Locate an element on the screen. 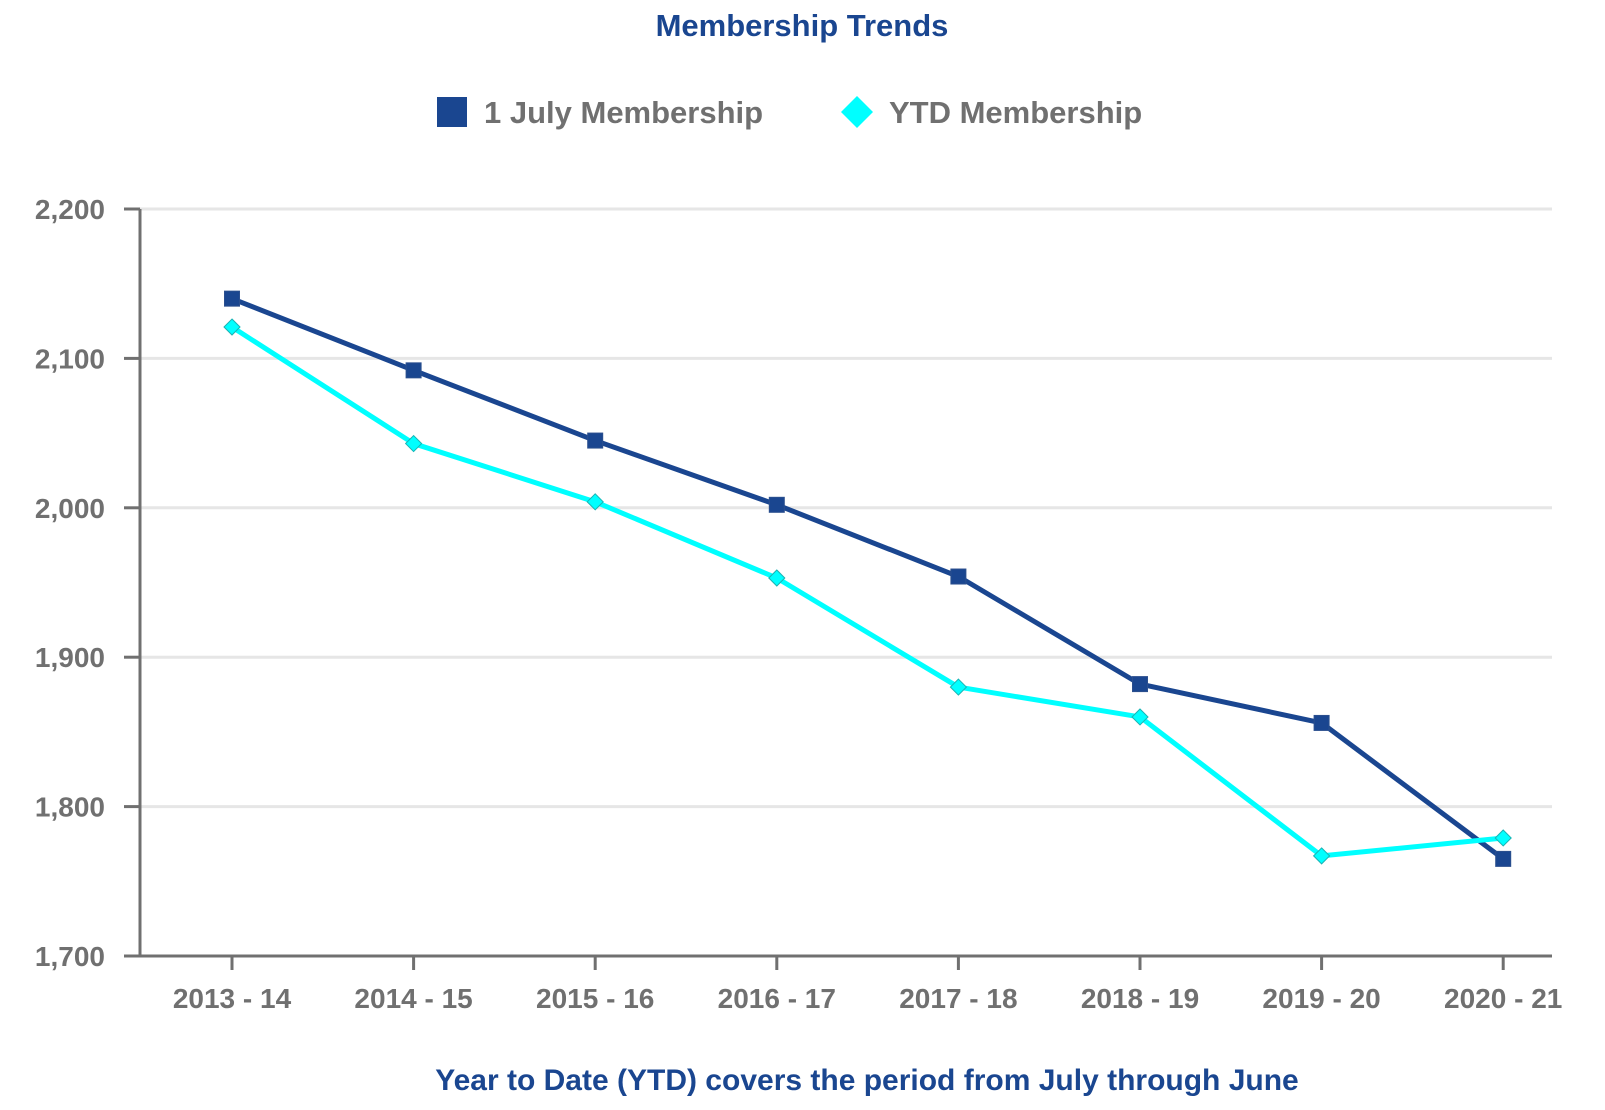  x-tick-label: 2017 - 18 is located at coordinates (958, 998).